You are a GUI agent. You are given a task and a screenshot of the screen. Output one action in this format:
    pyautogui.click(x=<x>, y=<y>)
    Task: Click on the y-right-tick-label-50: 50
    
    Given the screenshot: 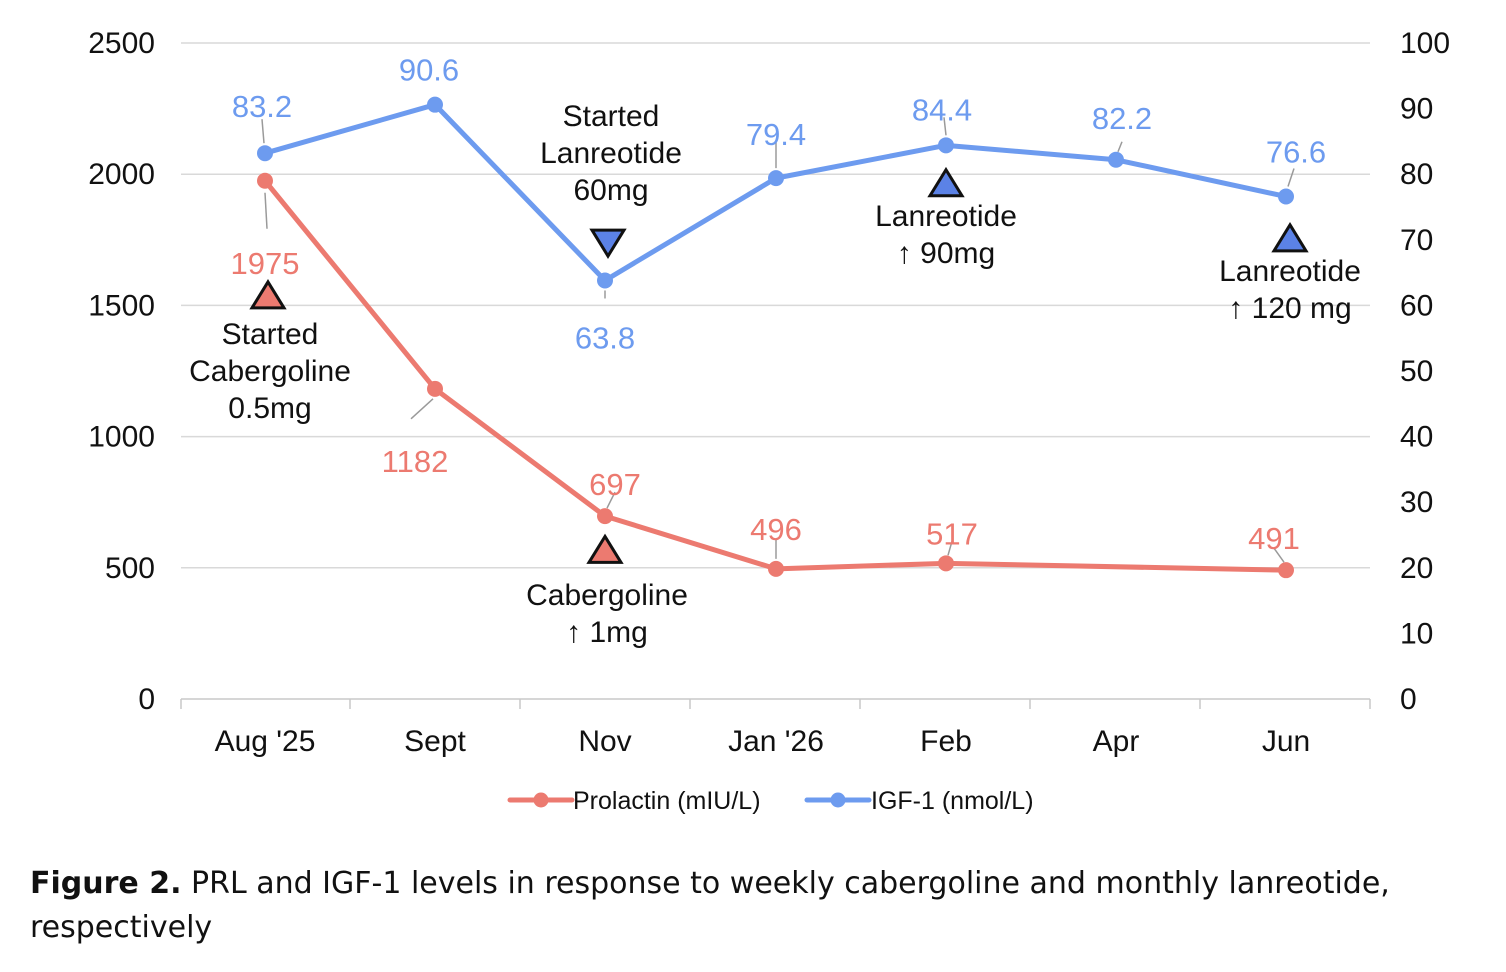 What is the action you would take?
    pyautogui.click(x=1416, y=371)
    